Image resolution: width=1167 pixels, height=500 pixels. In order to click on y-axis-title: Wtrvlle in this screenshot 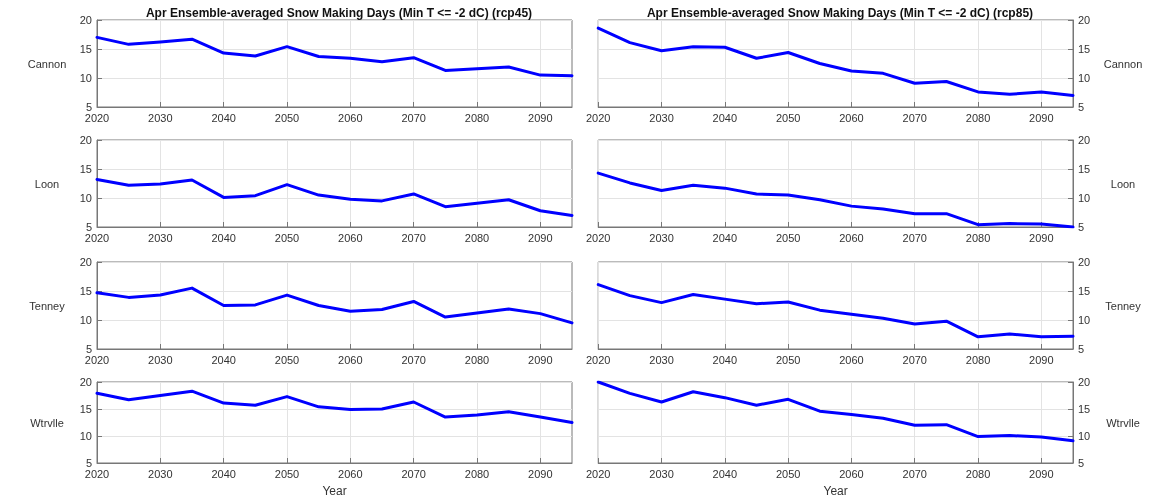, I will do `click(47, 422)`.